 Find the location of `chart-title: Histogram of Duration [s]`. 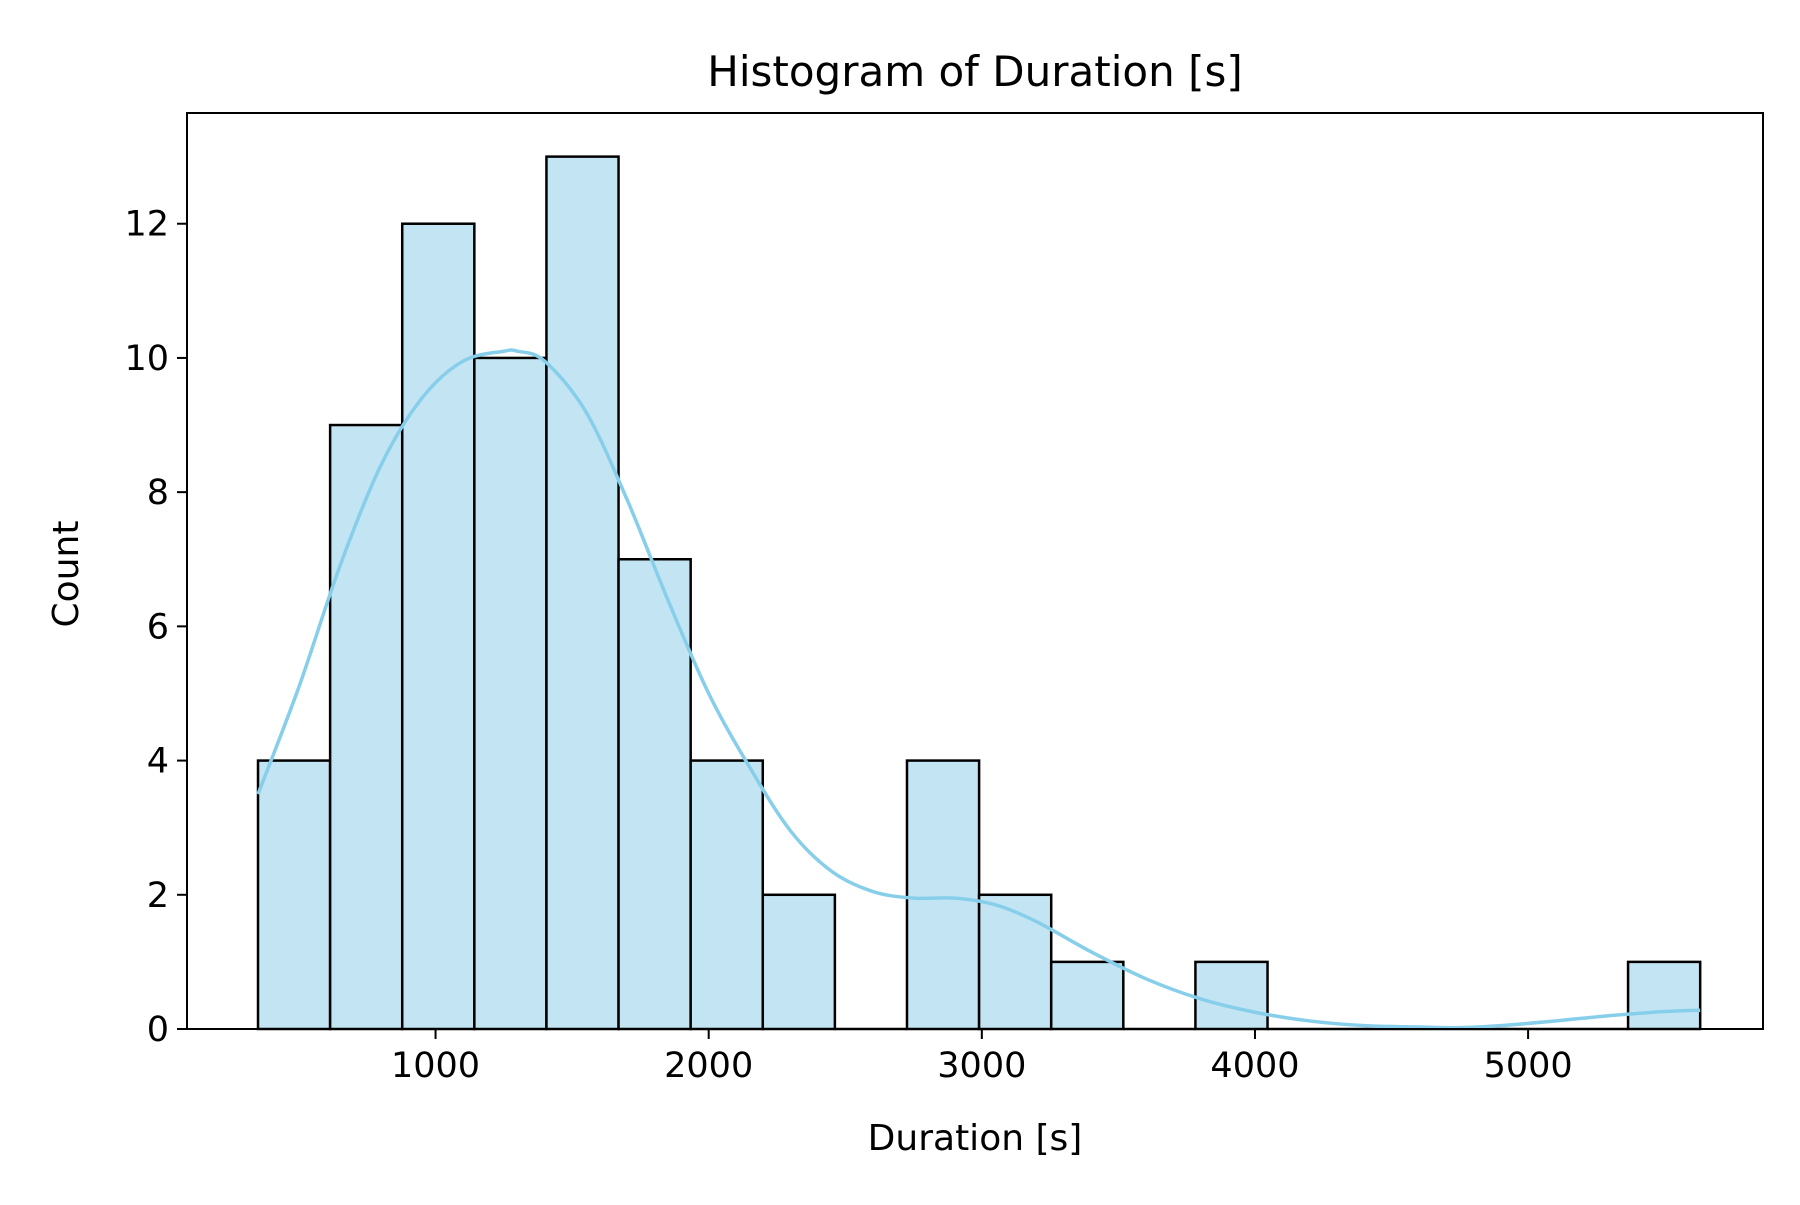

chart-title: Histogram of Duration [s] is located at coordinates (974, 71).